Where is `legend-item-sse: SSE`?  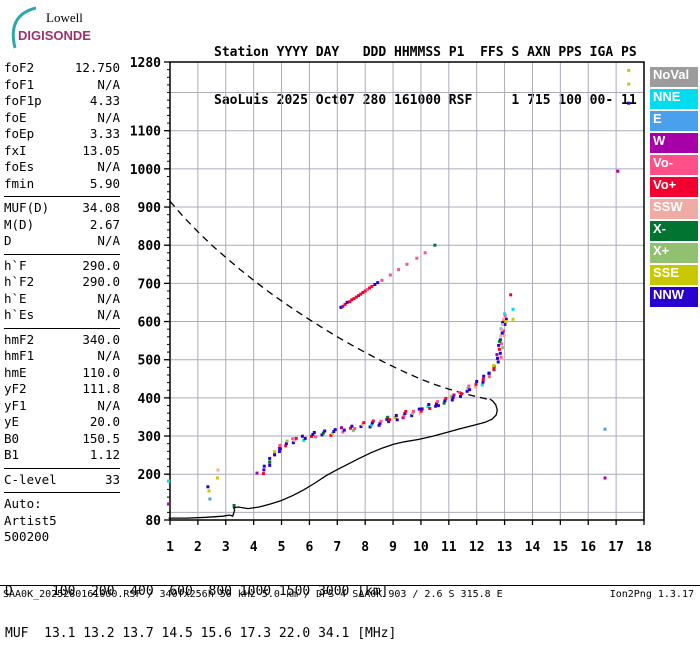
legend-item-sse: SSE is located at coordinates (674, 275).